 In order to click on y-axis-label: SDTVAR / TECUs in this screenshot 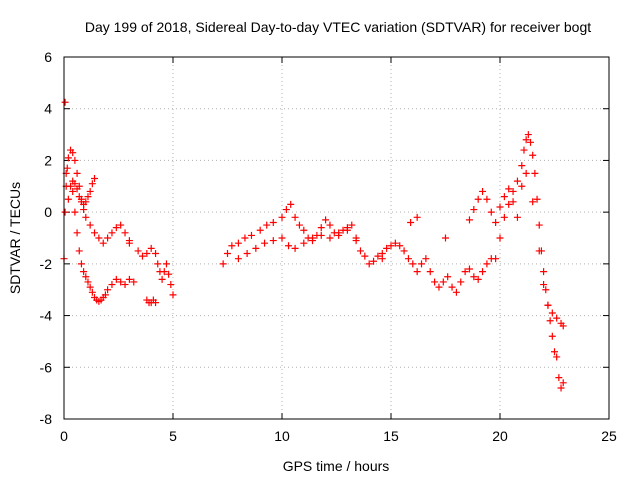, I will do `click(15, 238)`.